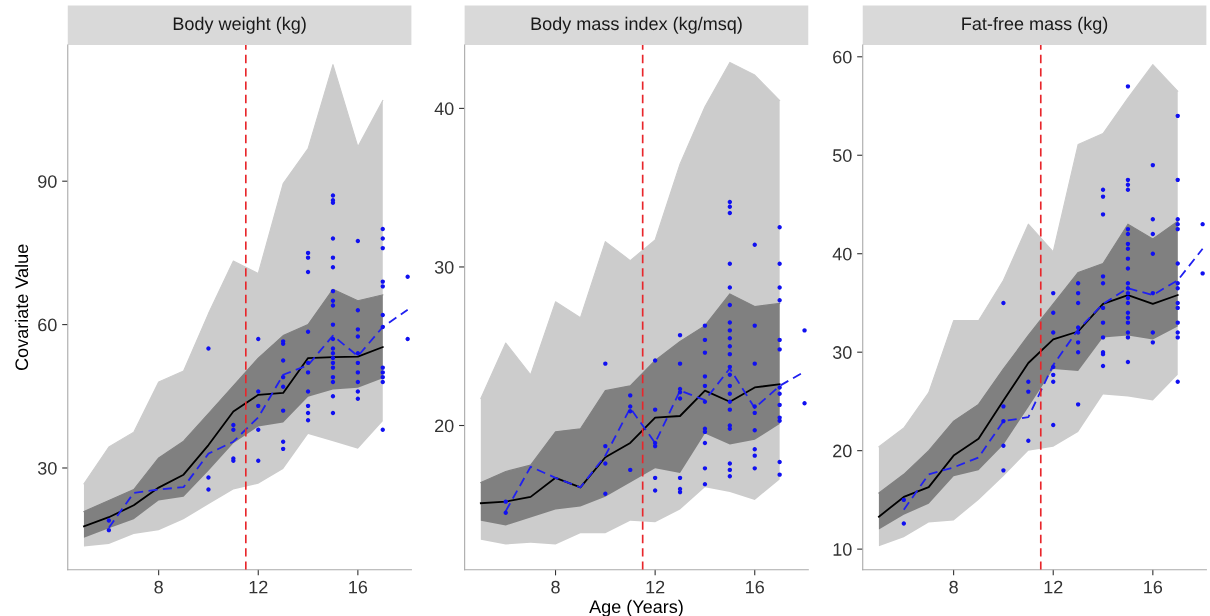 This screenshot has height=616, width=1210. I want to click on chart-title: Body mass index (kg/msq), so click(636, 25).